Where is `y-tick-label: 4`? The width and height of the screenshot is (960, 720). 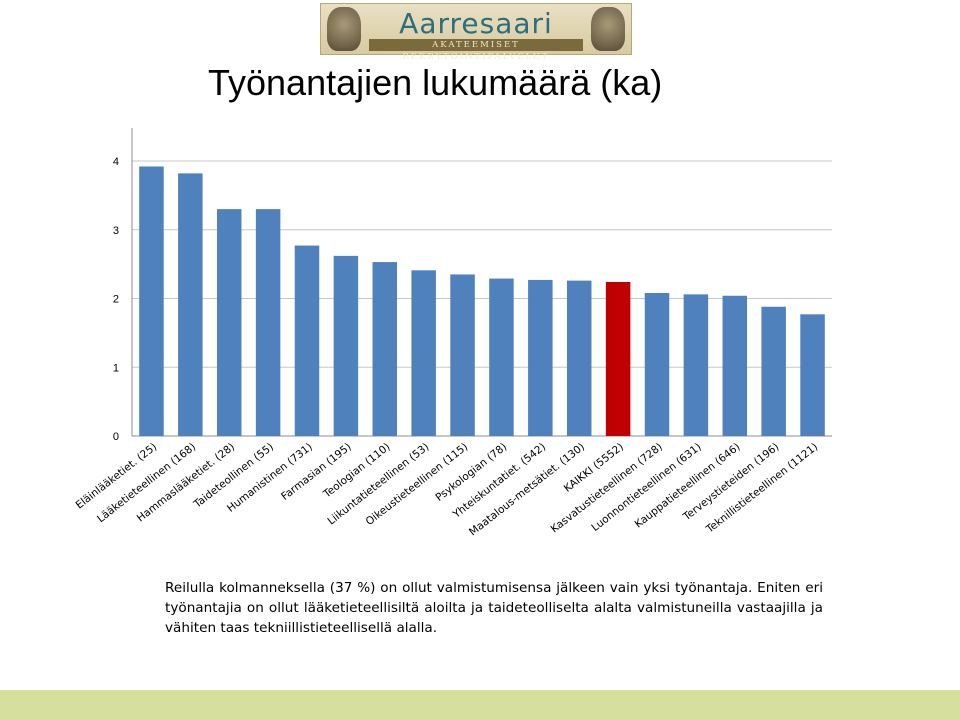
y-tick-label: 4 is located at coordinates (116, 162).